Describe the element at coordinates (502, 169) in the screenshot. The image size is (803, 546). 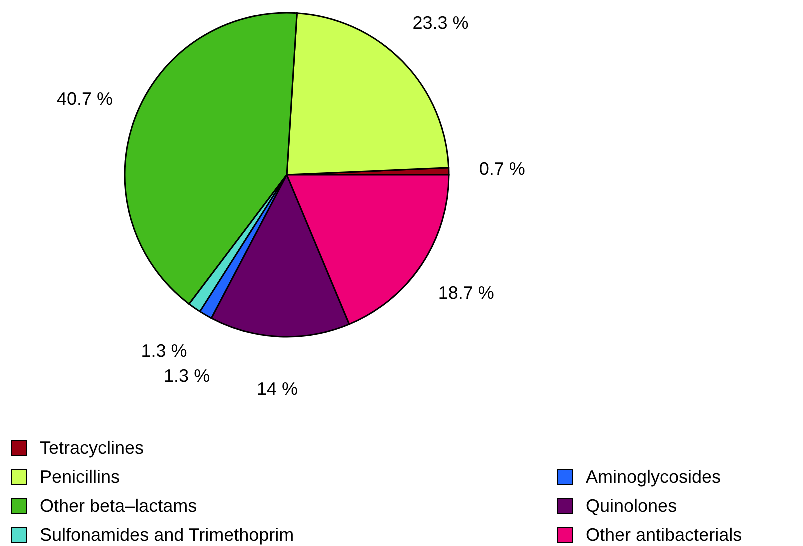
I see `data-label: 0.7 %` at that location.